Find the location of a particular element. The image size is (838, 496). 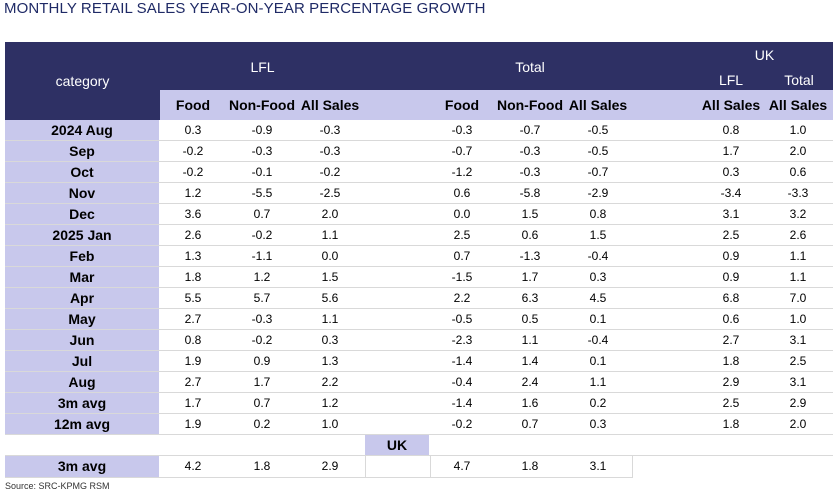

row-label: 2025 Jan is located at coordinates (82, 235).